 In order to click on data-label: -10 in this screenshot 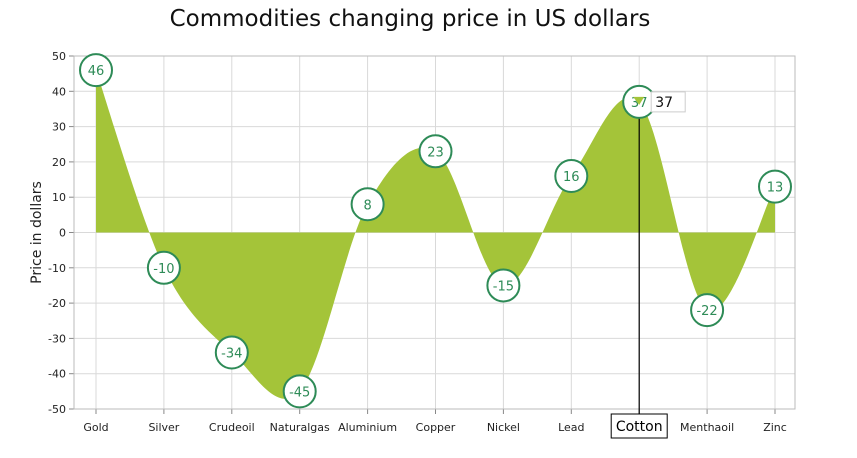, I will do `click(163, 269)`.